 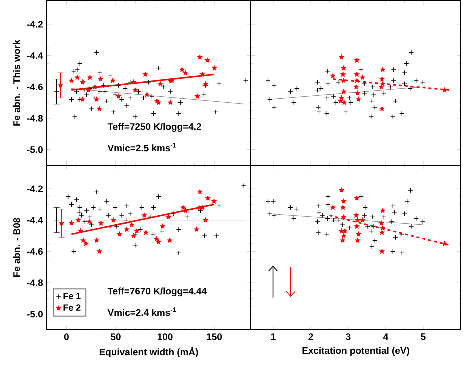 What do you see at coordinates (165, 337) in the screenshot?
I see `x-tick-label: 100` at bounding box center [165, 337].